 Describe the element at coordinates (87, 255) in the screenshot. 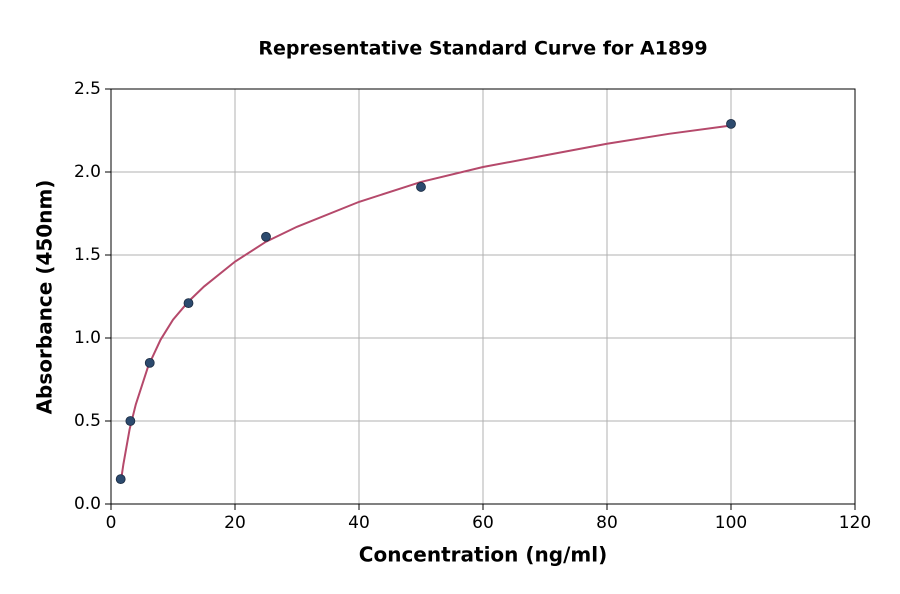

I see `y-tick-label: 1.5` at that location.